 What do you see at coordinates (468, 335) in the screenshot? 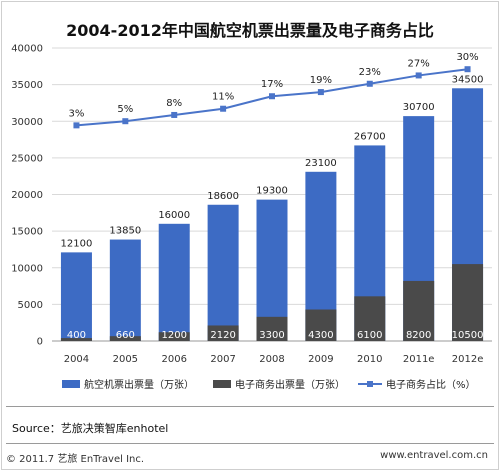
I see `bar-ecommerce-label: 10500` at bounding box center [468, 335].